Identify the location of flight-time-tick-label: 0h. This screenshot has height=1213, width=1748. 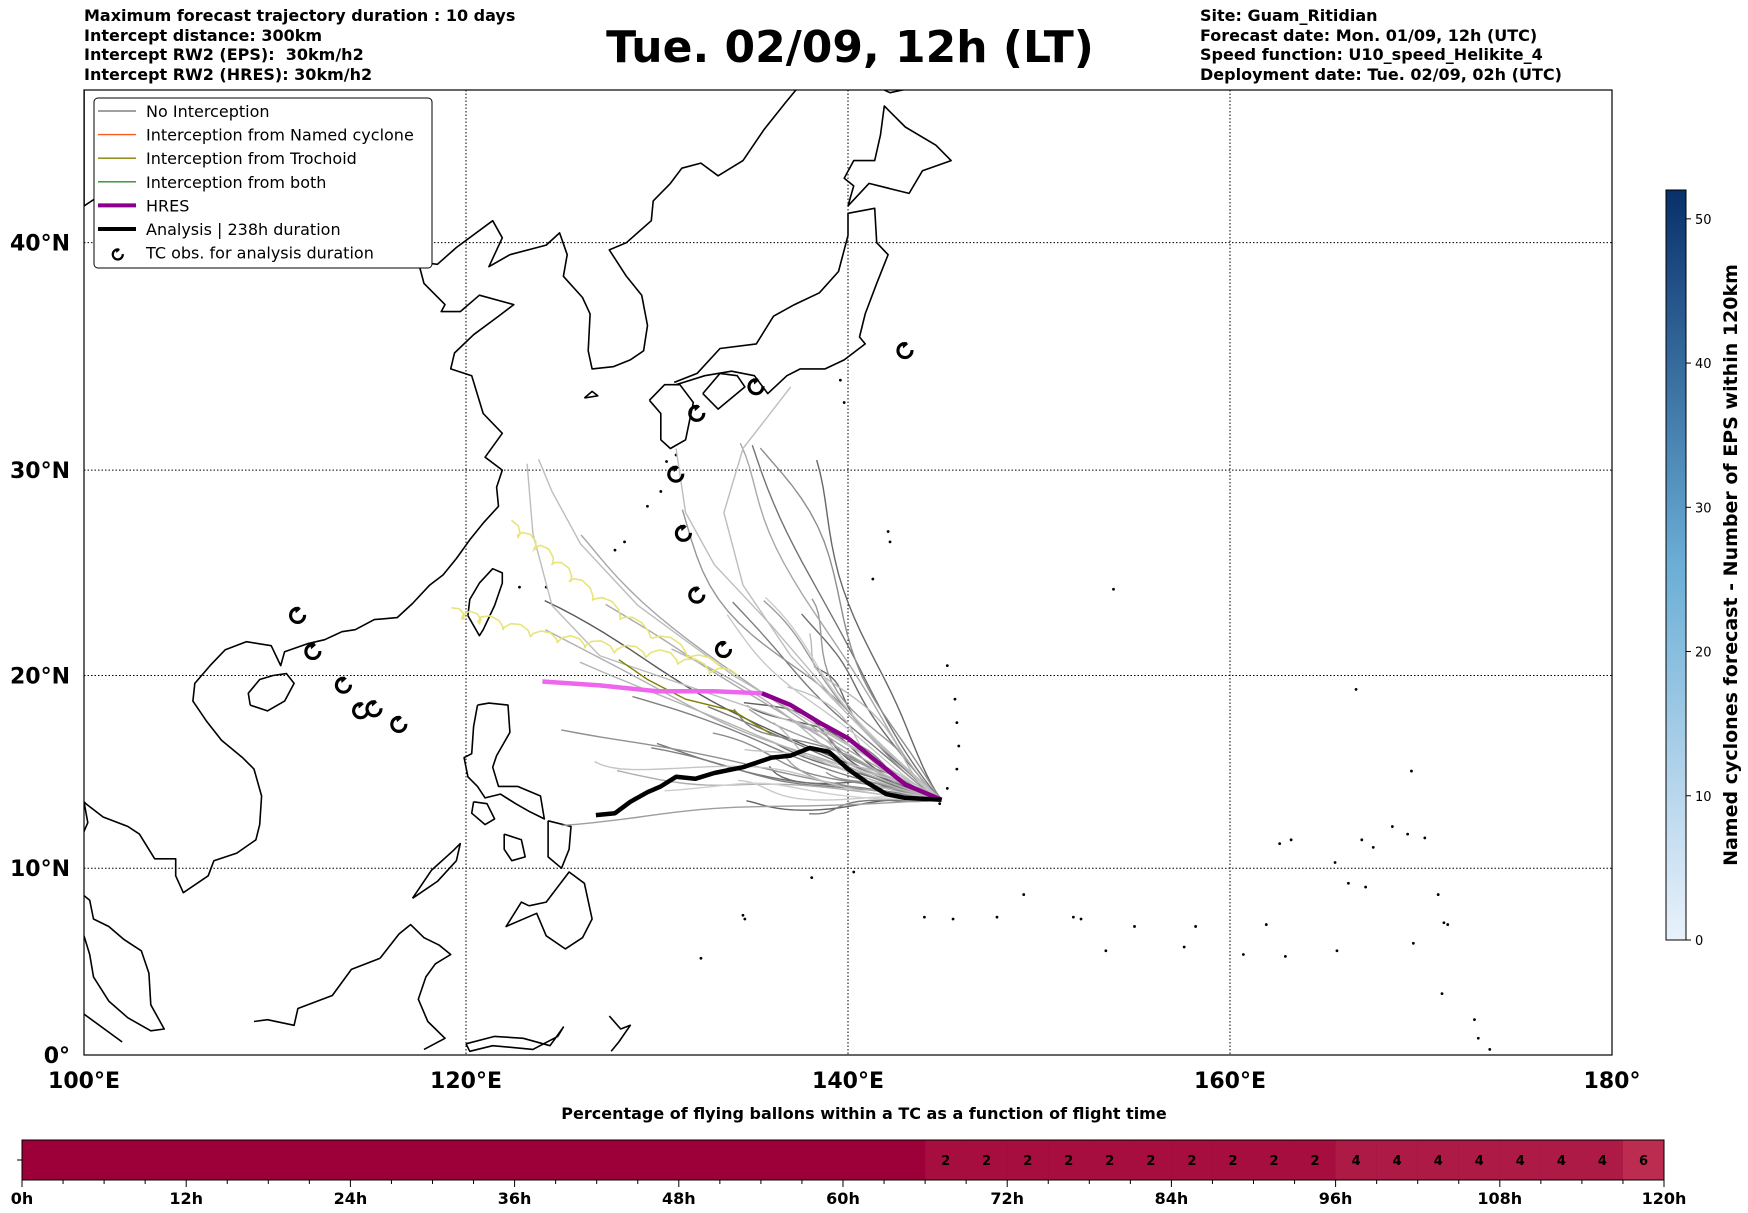
(22, 1198).